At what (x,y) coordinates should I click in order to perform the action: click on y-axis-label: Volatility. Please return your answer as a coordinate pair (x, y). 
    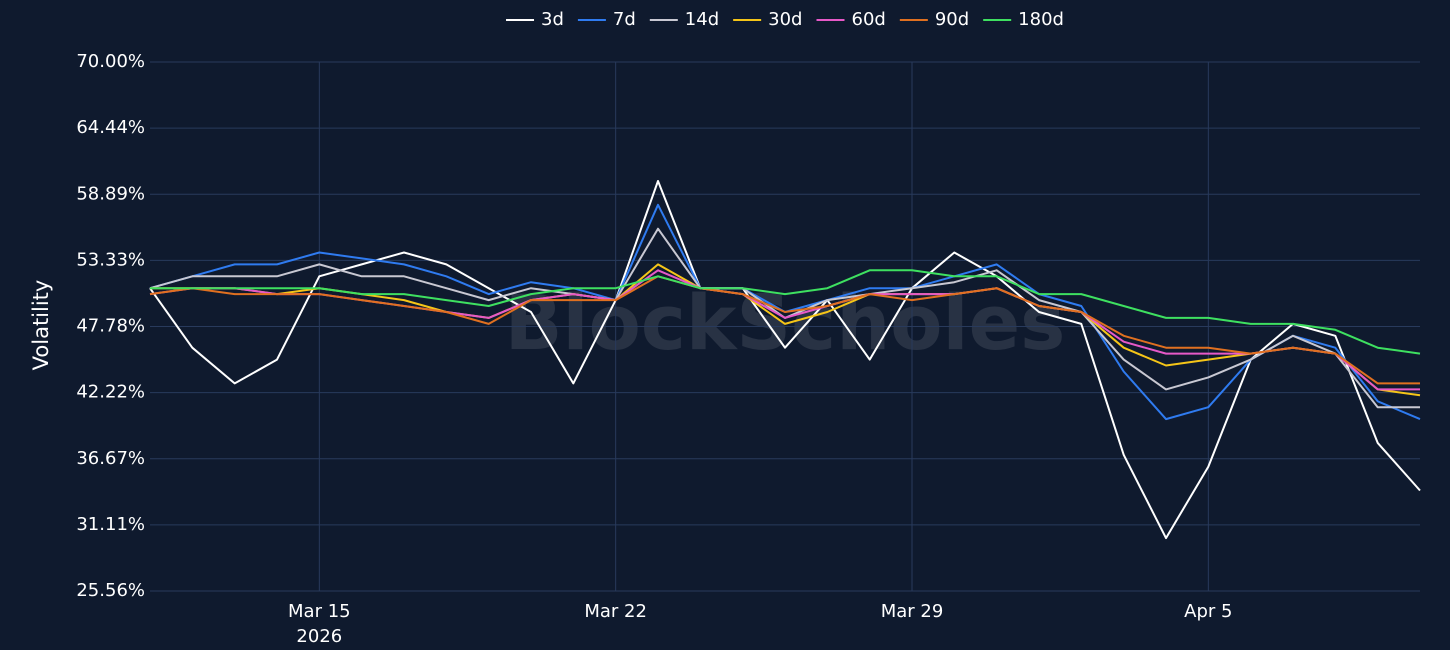
    Looking at the image, I should click on (41, 325).